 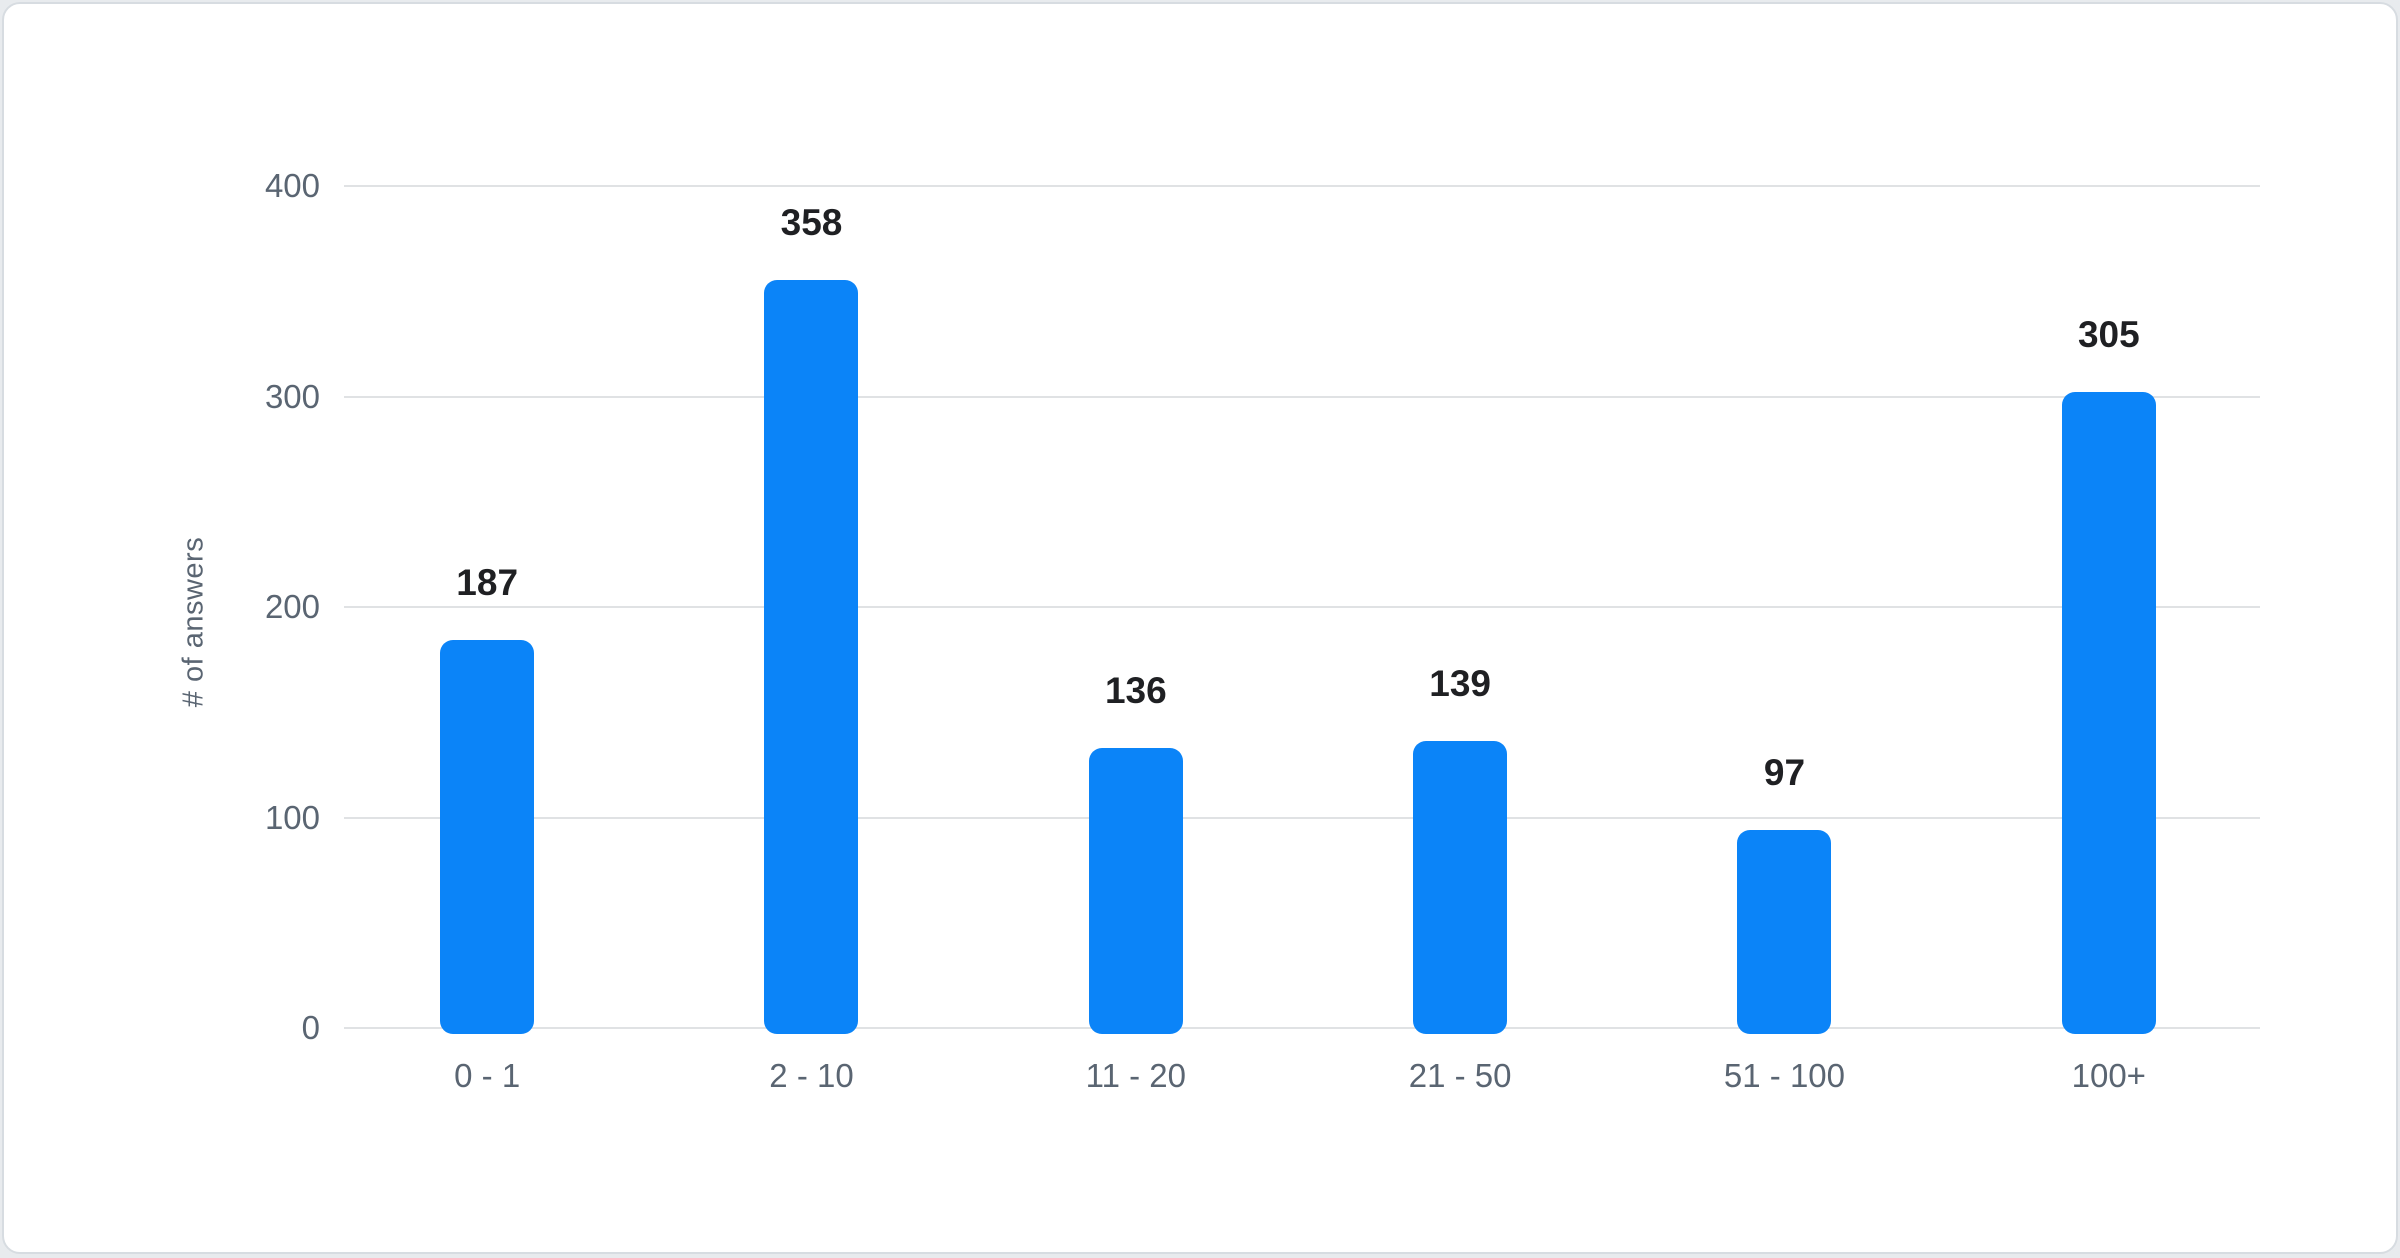 What do you see at coordinates (292, 817) in the screenshot?
I see `y-tick-label-100: 100` at bounding box center [292, 817].